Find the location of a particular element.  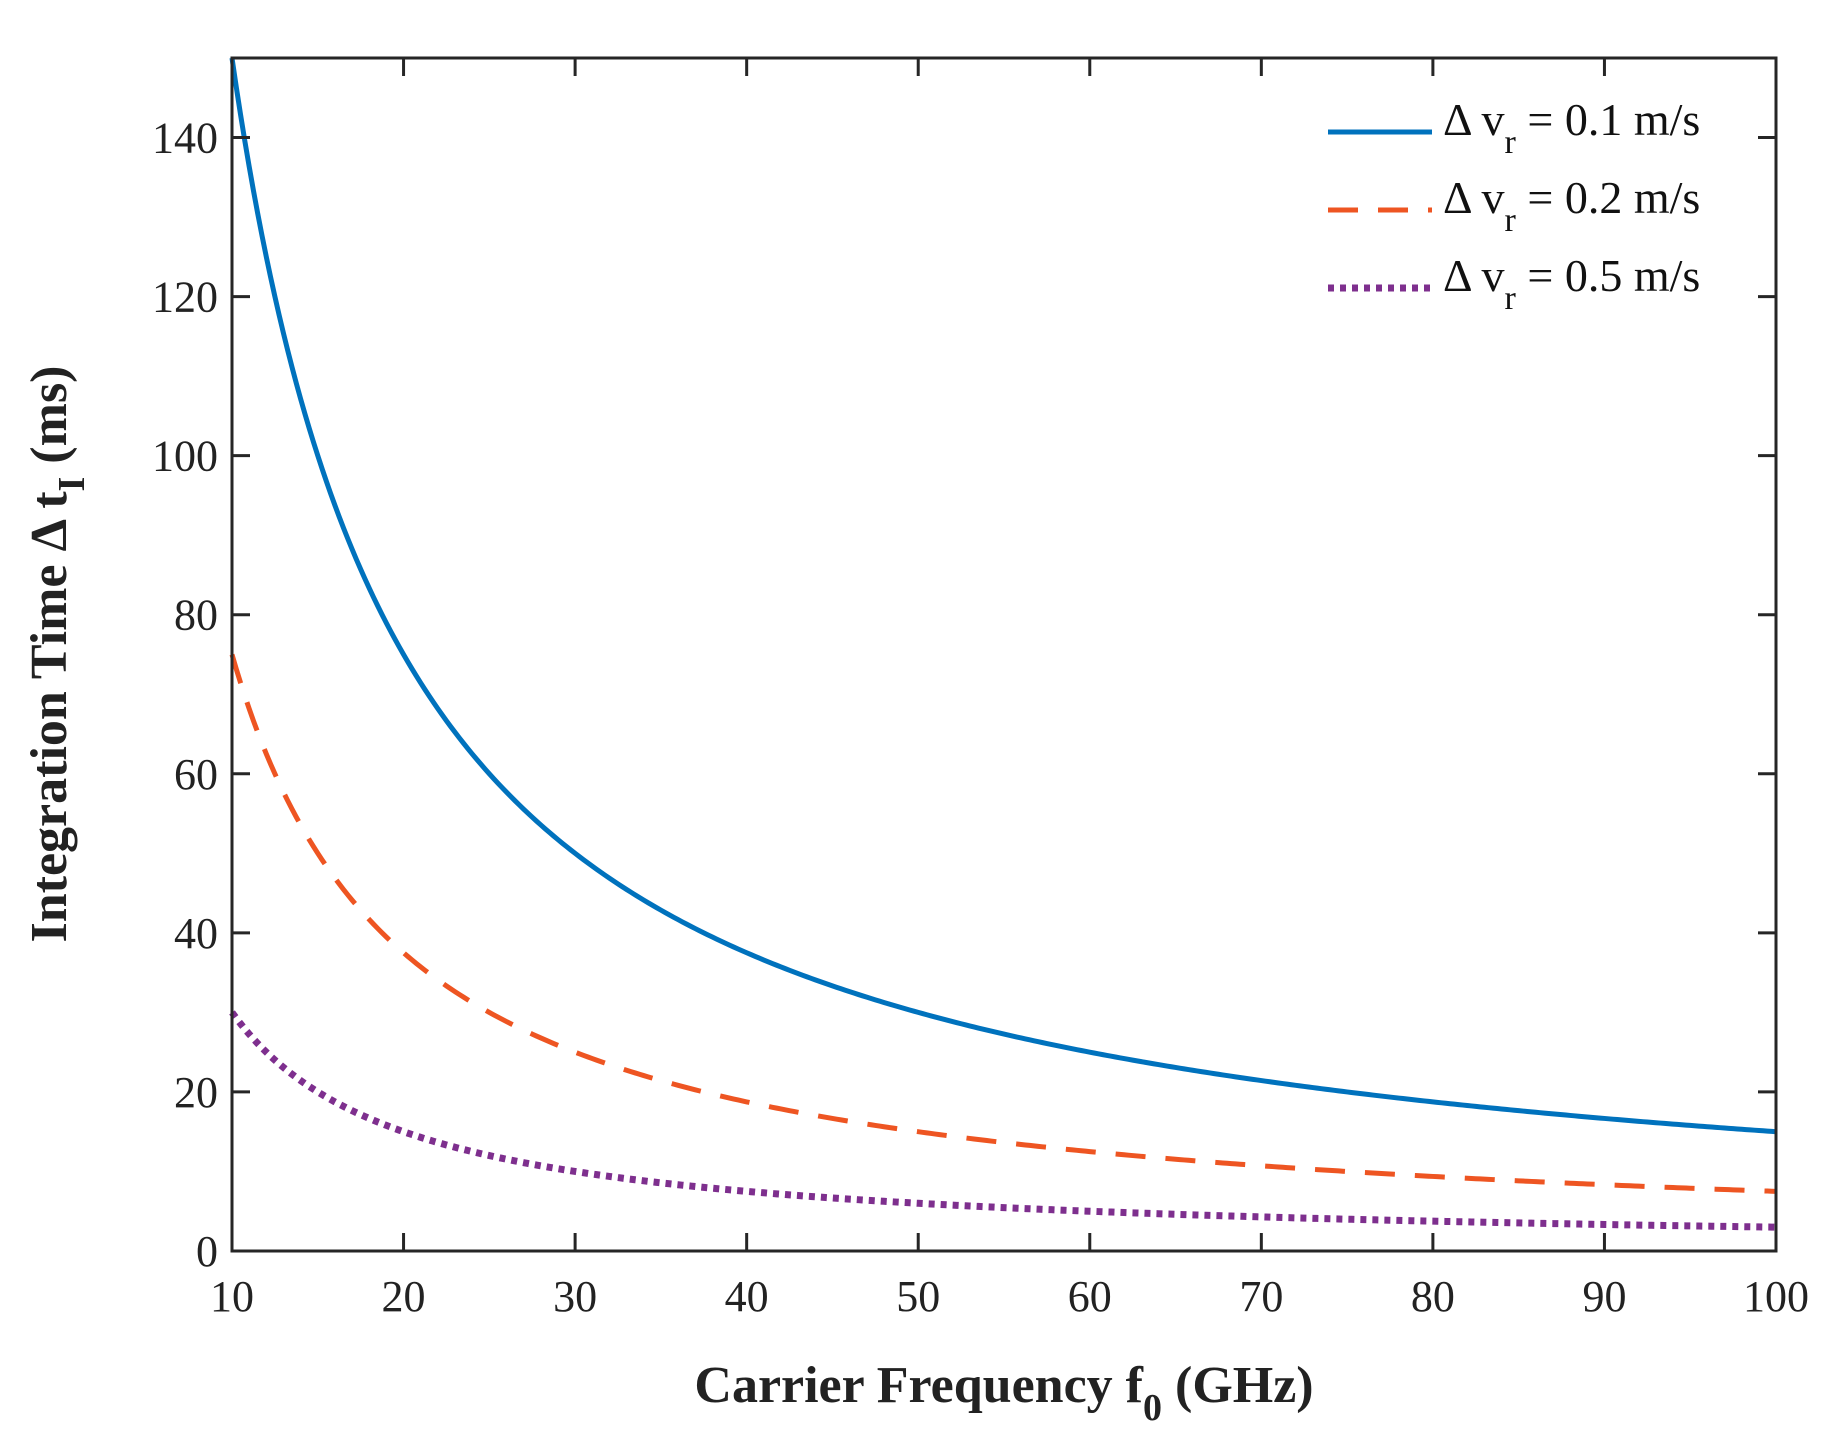

x-axis-title: Carrier Frequency f0 (GHz) is located at coordinates (1003, 1393).